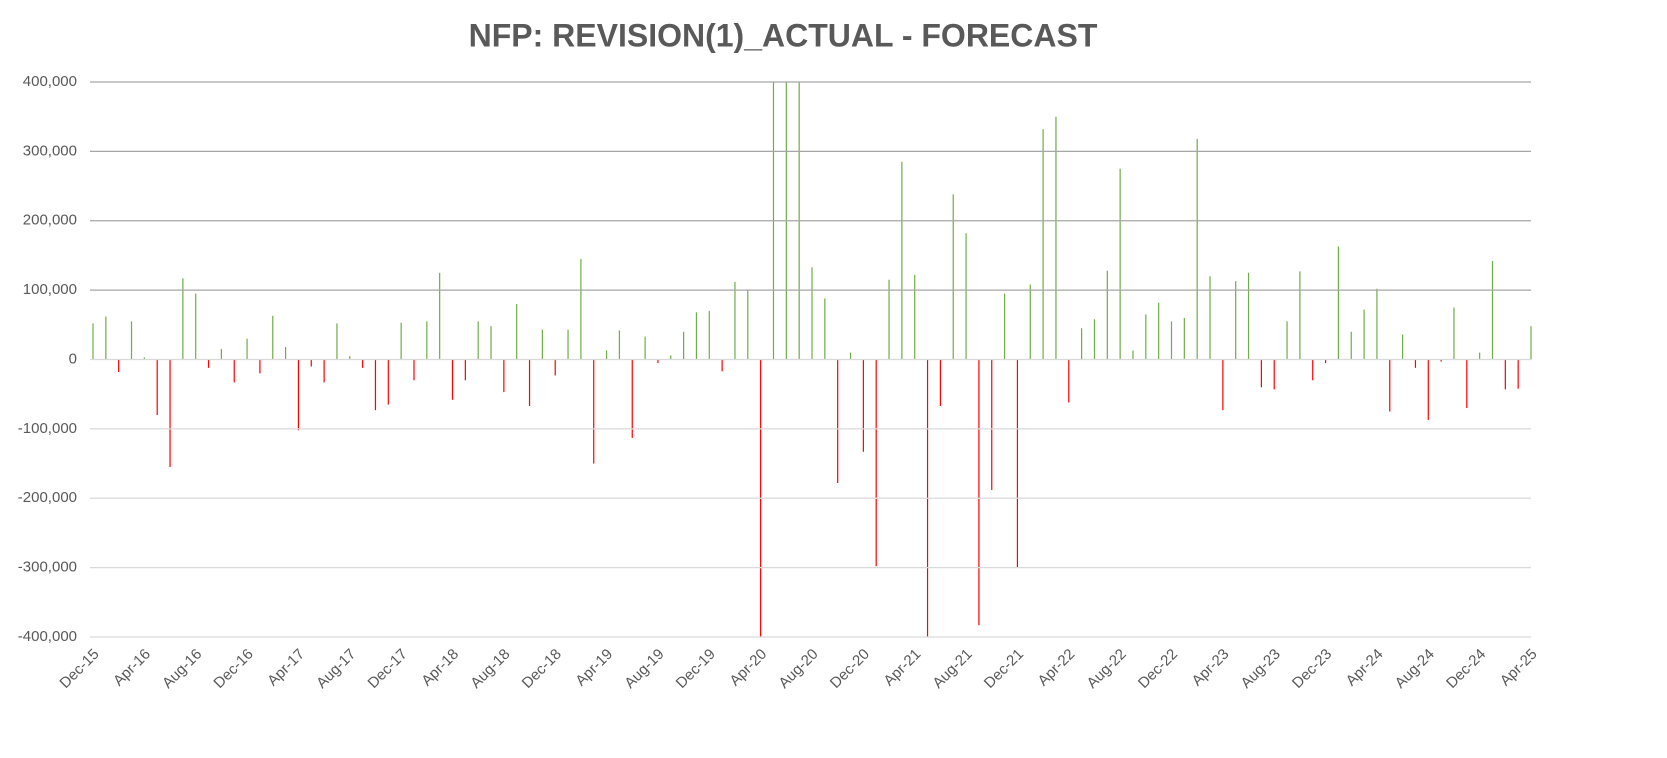  What do you see at coordinates (47, 497) in the screenshot?
I see `y-tick-label: -200,000` at bounding box center [47, 497].